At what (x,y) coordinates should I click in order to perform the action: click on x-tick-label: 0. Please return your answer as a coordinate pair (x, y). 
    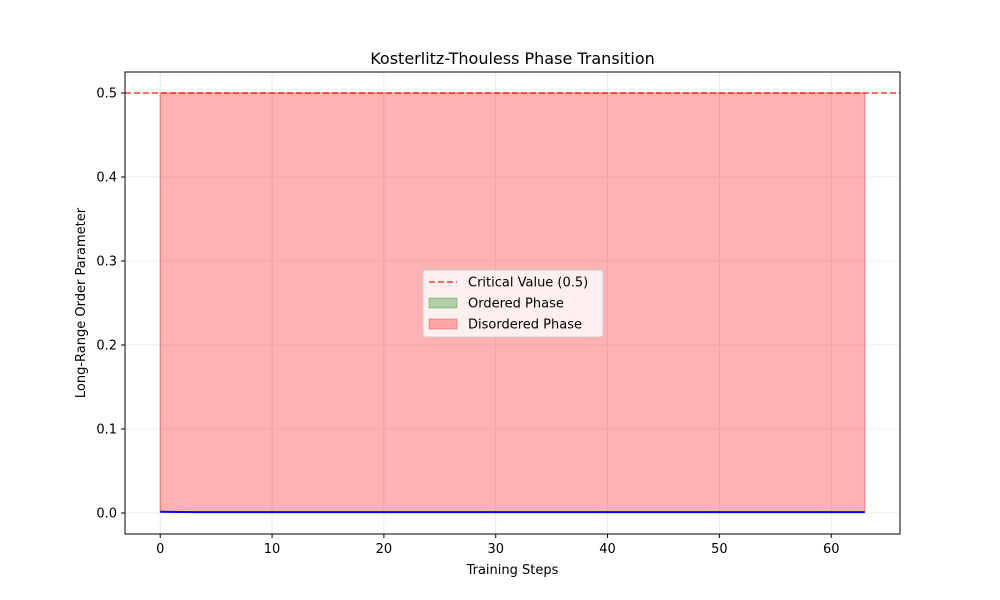
    Looking at the image, I should click on (160, 549).